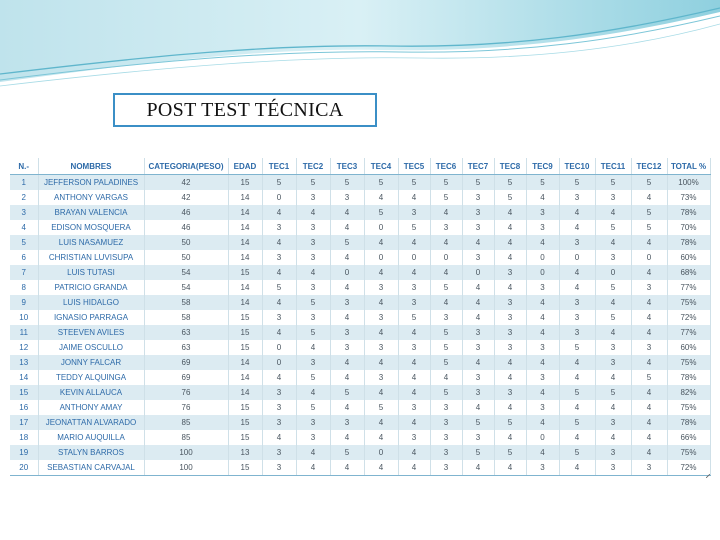 The image size is (720, 540). I want to click on table-row: 18 MARIO AUQUILLA 85 15 4 3 4 4 3 3 3 4 0 4 4 4 66%, so click(360, 437).